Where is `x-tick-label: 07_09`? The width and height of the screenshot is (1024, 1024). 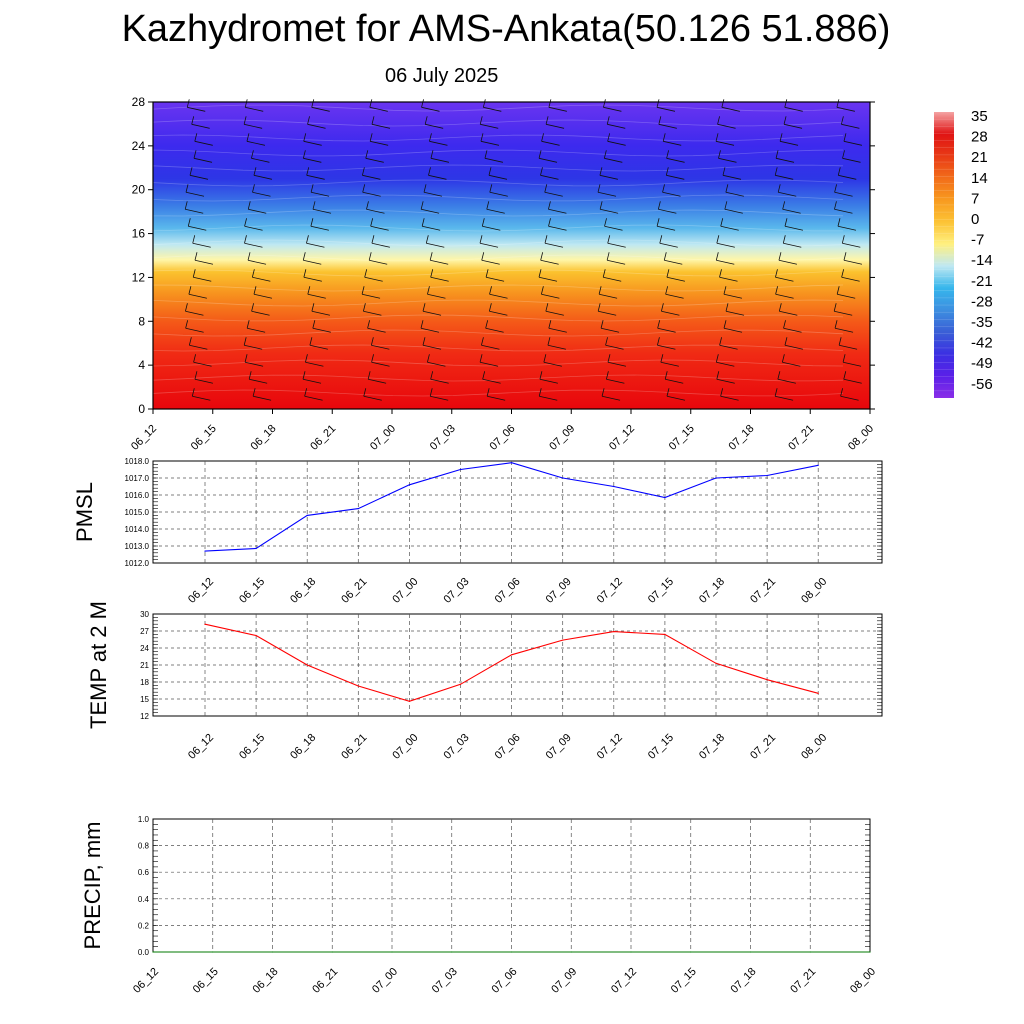
x-tick-label: 07_09 is located at coordinates (562, 438).